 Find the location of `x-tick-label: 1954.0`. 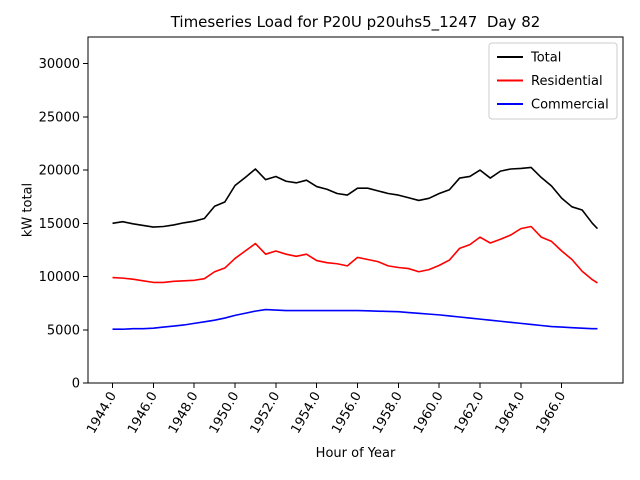

x-tick-label: 1954.0 is located at coordinates (306, 413).